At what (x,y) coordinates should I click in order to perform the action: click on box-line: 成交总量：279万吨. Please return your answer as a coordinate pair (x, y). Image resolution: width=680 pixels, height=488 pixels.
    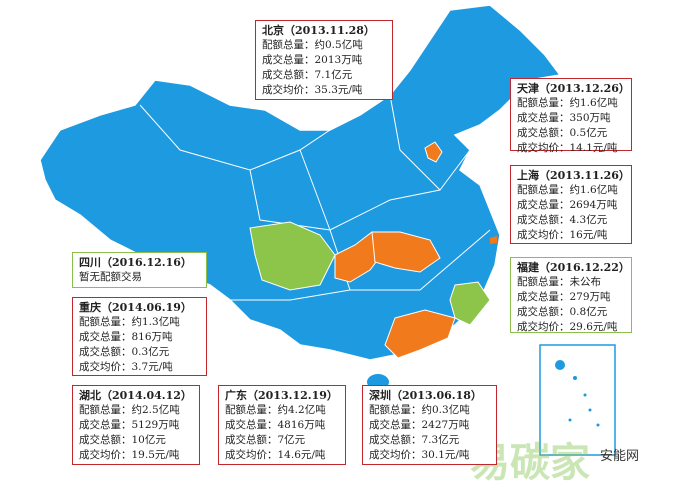
    Looking at the image, I should click on (564, 297).